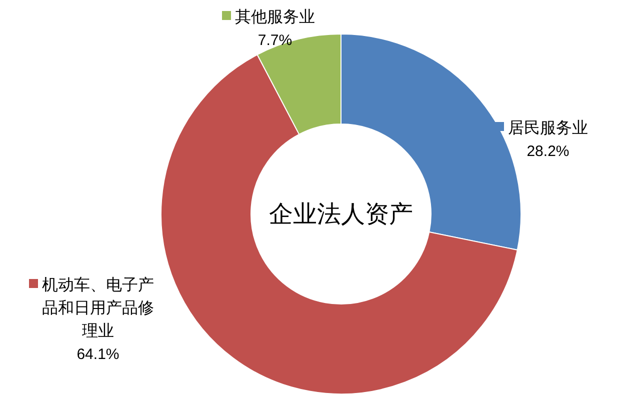  Describe the element at coordinates (98, 354) in the screenshot. I see `data-label: 64.1%` at that location.